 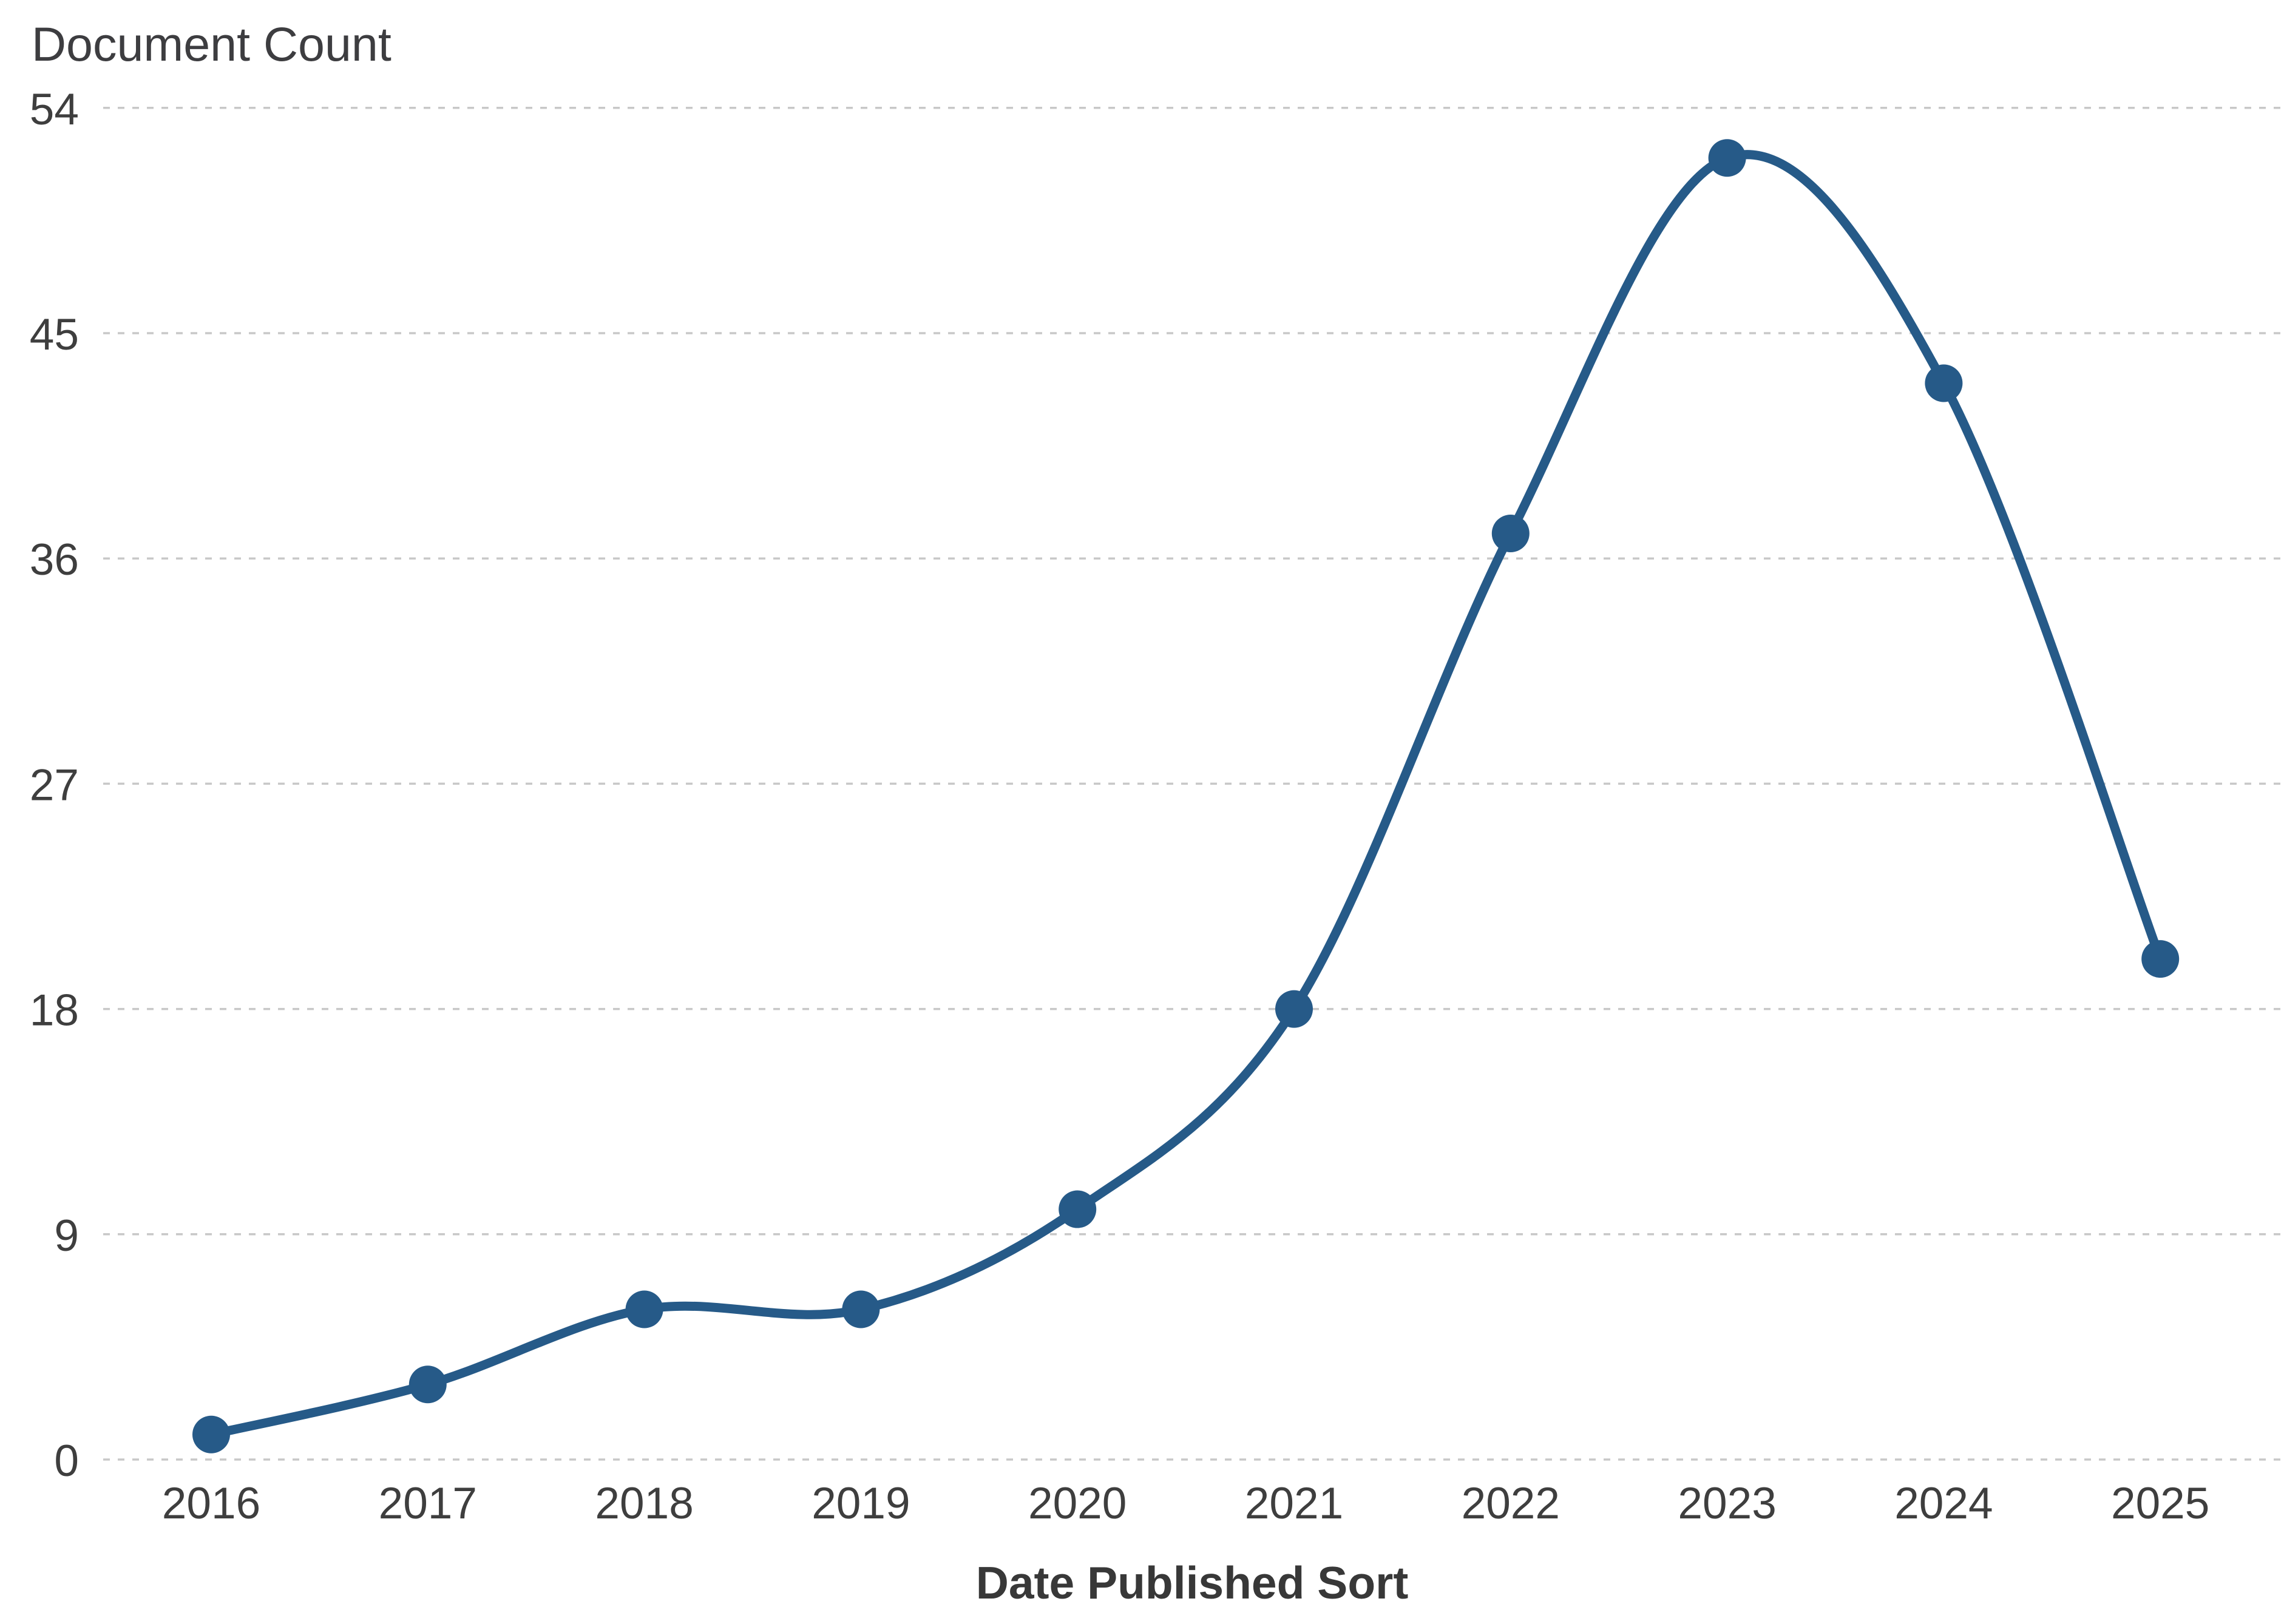 I want to click on x-tick-label: 2019, so click(x=861, y=1504).